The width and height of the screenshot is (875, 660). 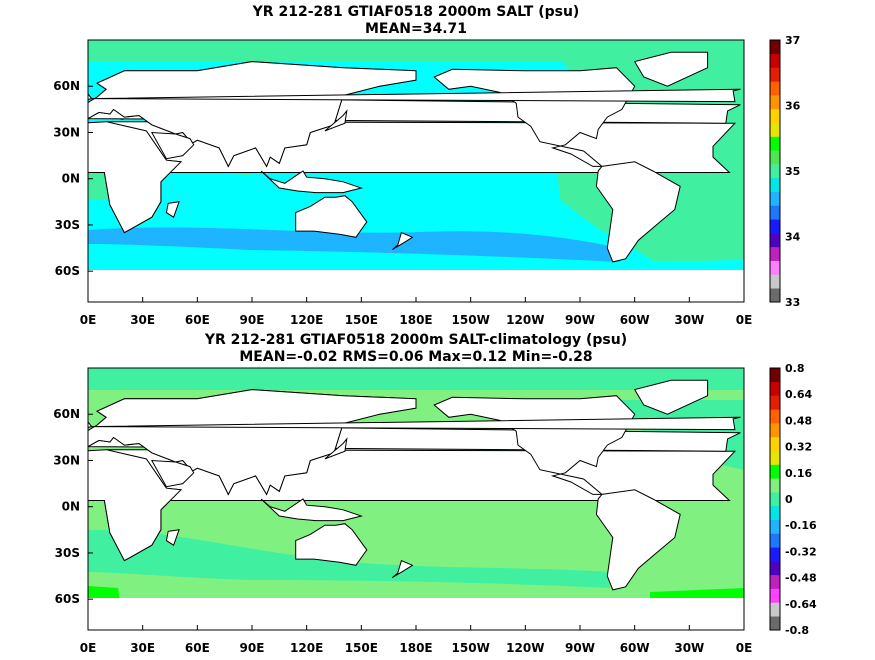 What do you see at coordinates (416, 95) in the screenshot?
I see `panel1-british-isles-landmass` at bounding box center [416, 95].